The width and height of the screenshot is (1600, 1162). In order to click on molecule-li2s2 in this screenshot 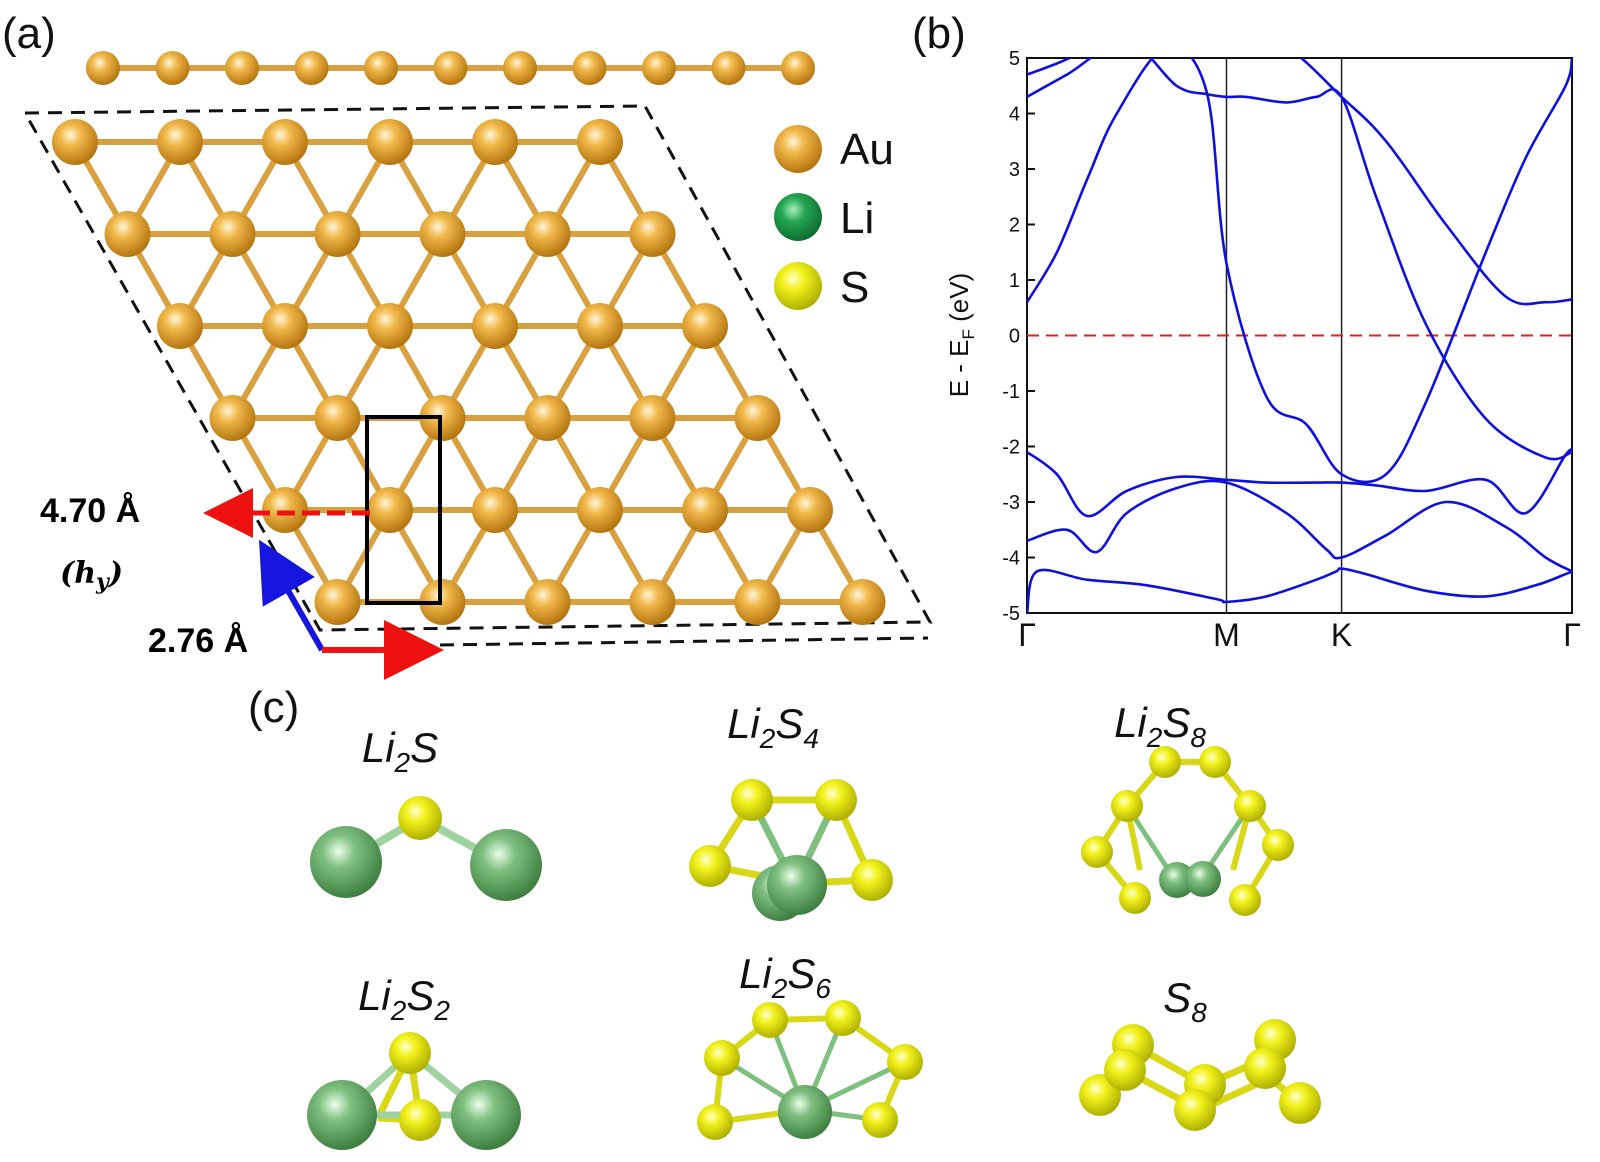, I will do `click(414, 1091)`.